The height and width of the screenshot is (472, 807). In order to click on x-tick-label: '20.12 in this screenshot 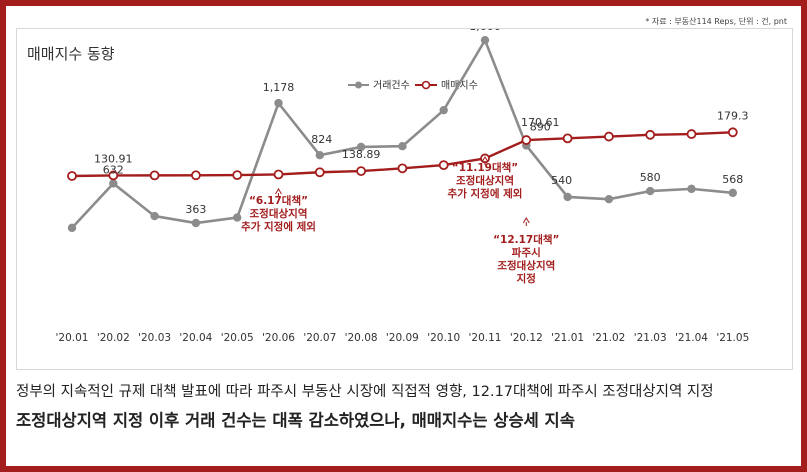, I will do `click(526, 338)`.